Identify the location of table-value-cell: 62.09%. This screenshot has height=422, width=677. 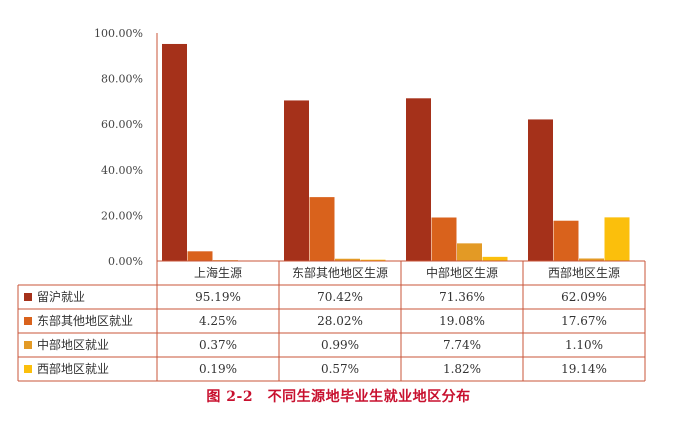
(584, 297).